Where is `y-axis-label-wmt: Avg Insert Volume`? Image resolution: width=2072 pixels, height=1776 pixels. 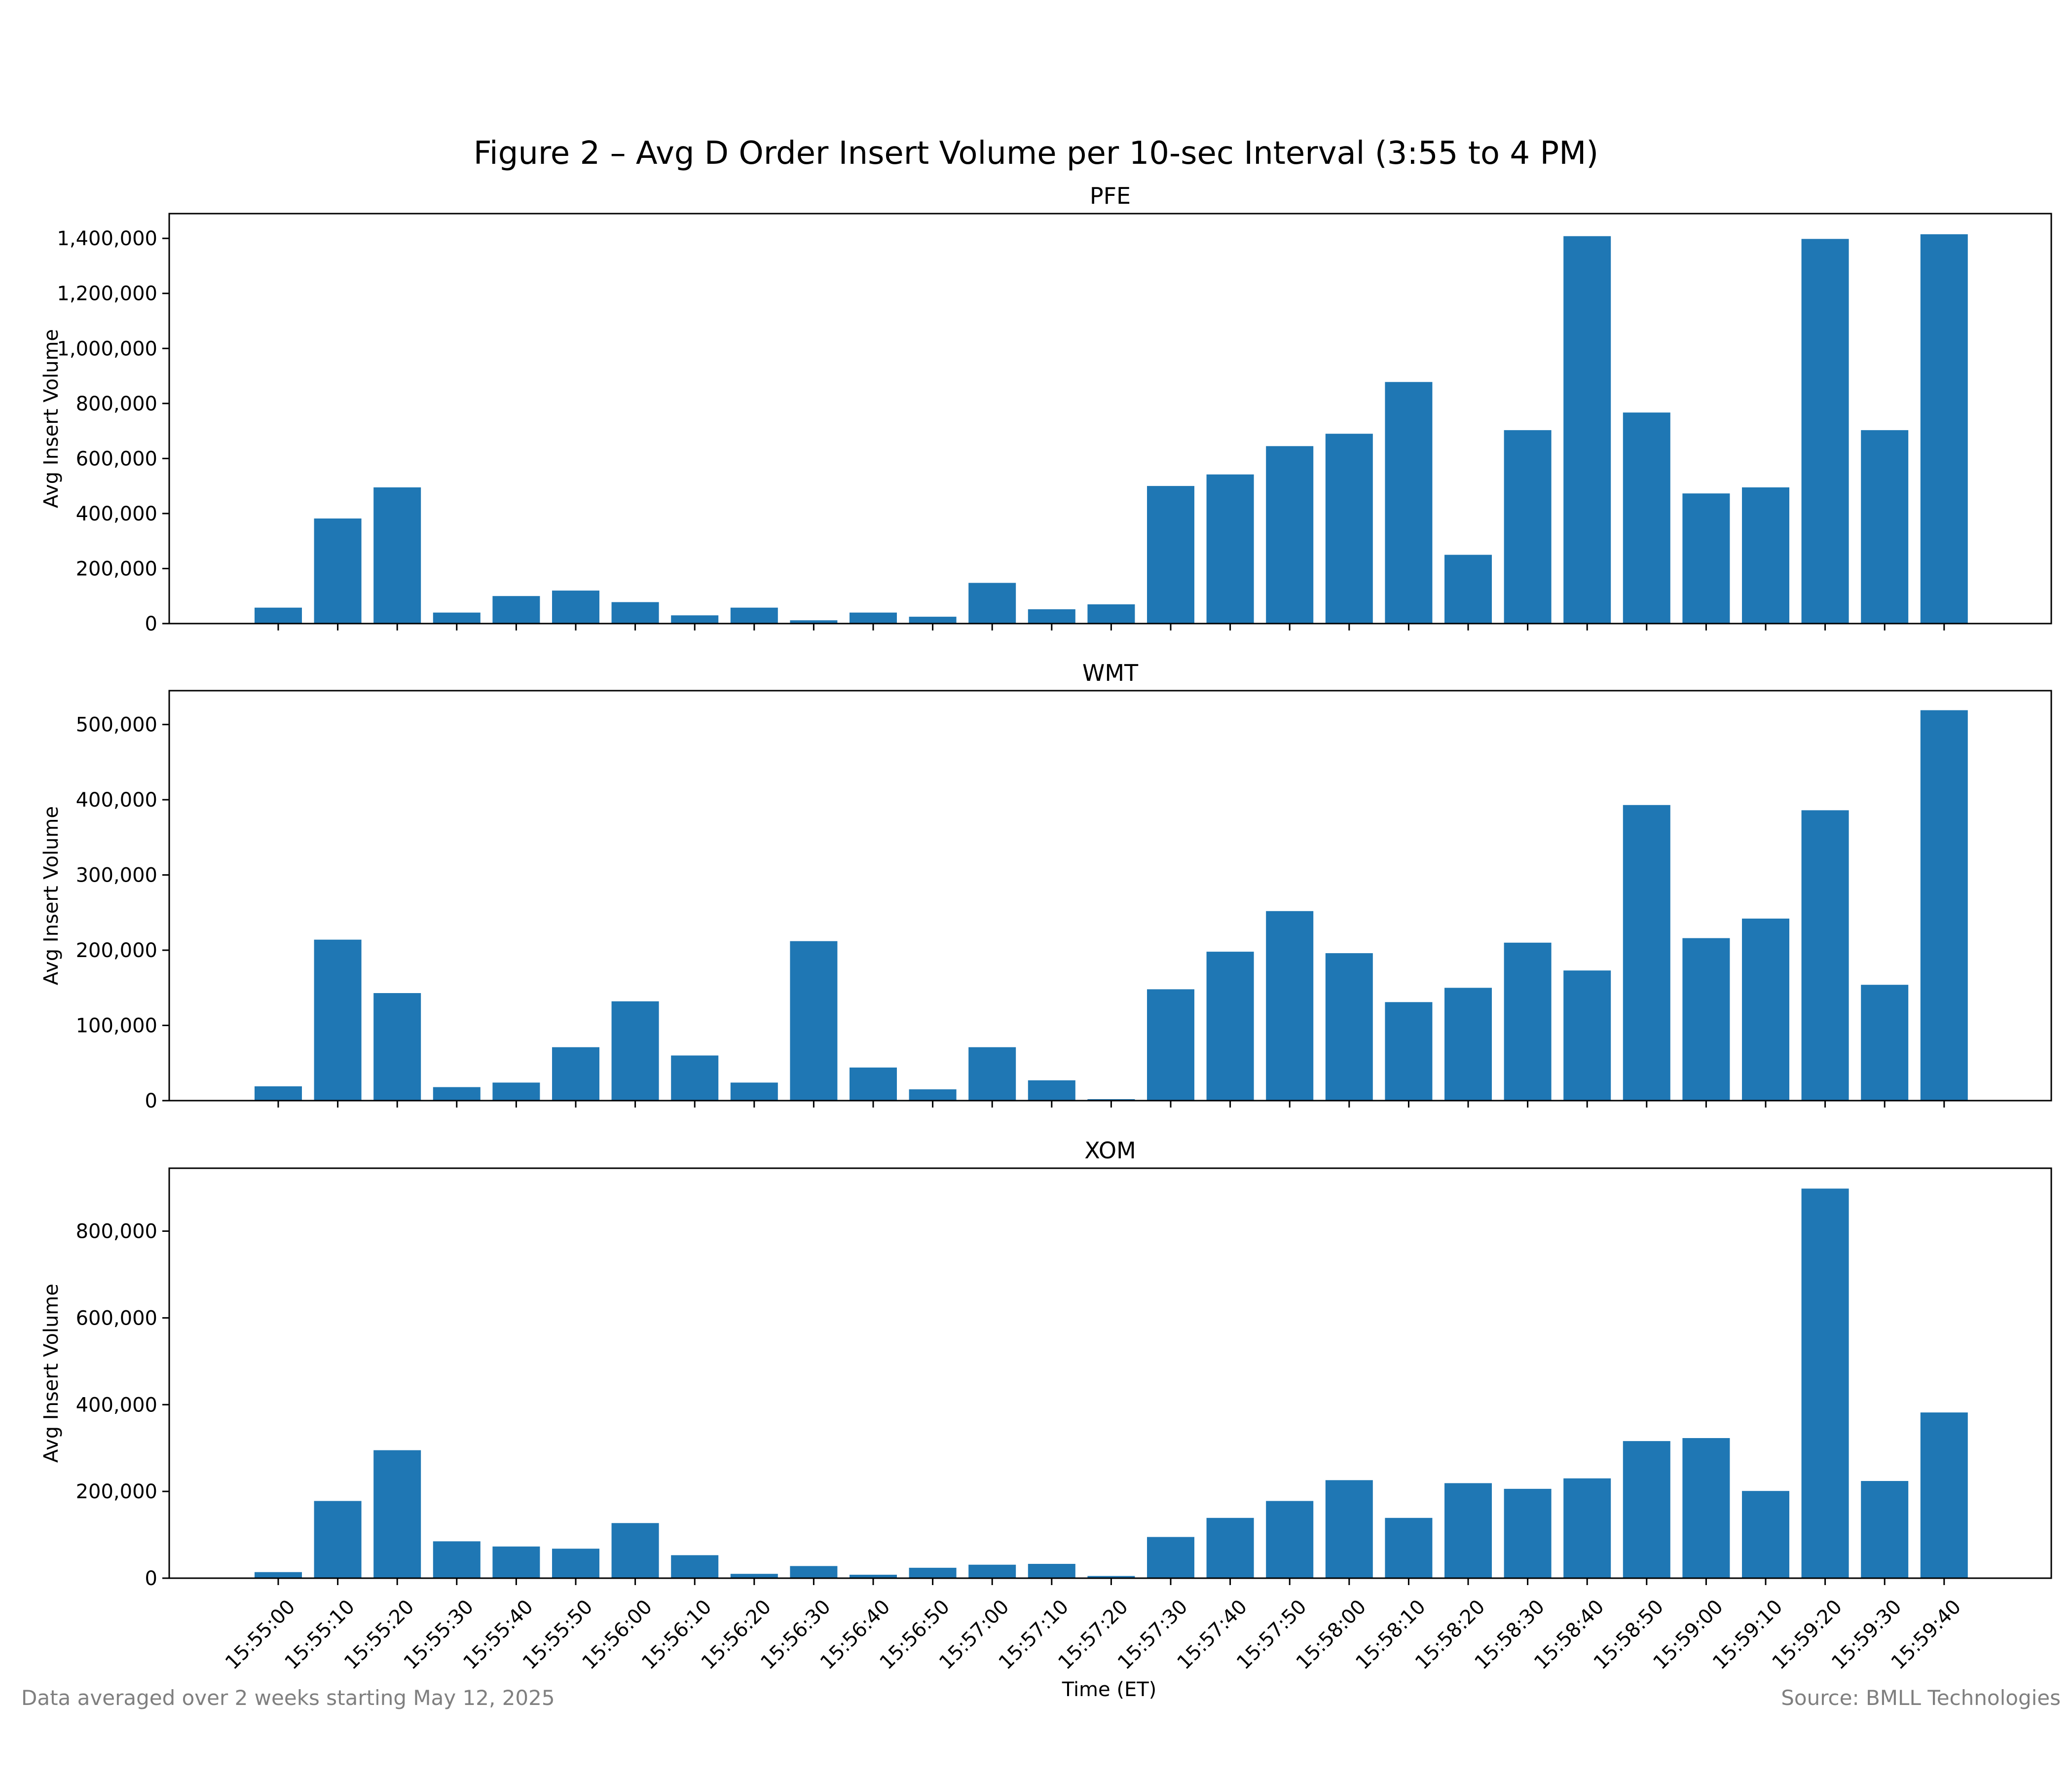
y-axis-label-wmt: Avg Insert Volume is located at coordinates (52, 896).